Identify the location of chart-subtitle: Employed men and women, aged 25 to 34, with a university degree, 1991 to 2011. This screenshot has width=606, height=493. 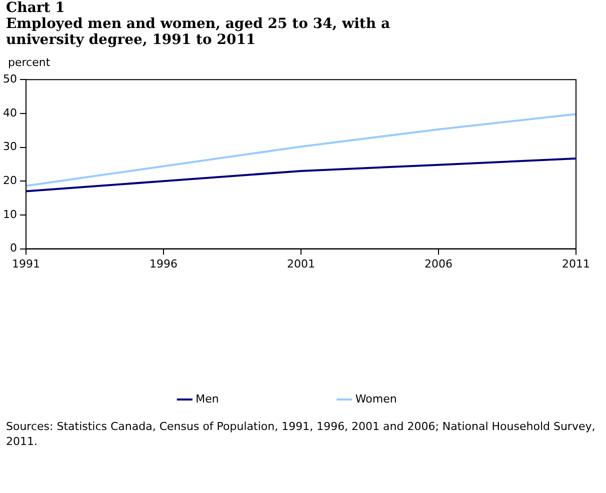
(199, 32).